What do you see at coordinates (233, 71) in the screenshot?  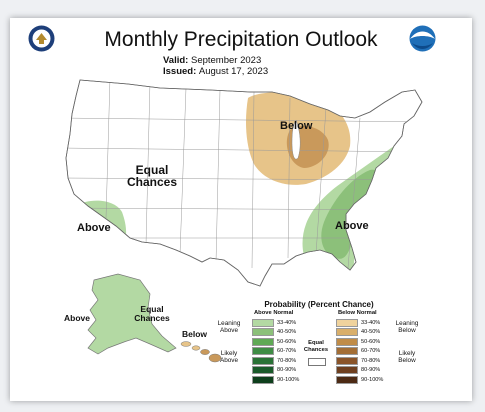 I see `issued-value: August 17, 2023` at bounding box center [233, 71].